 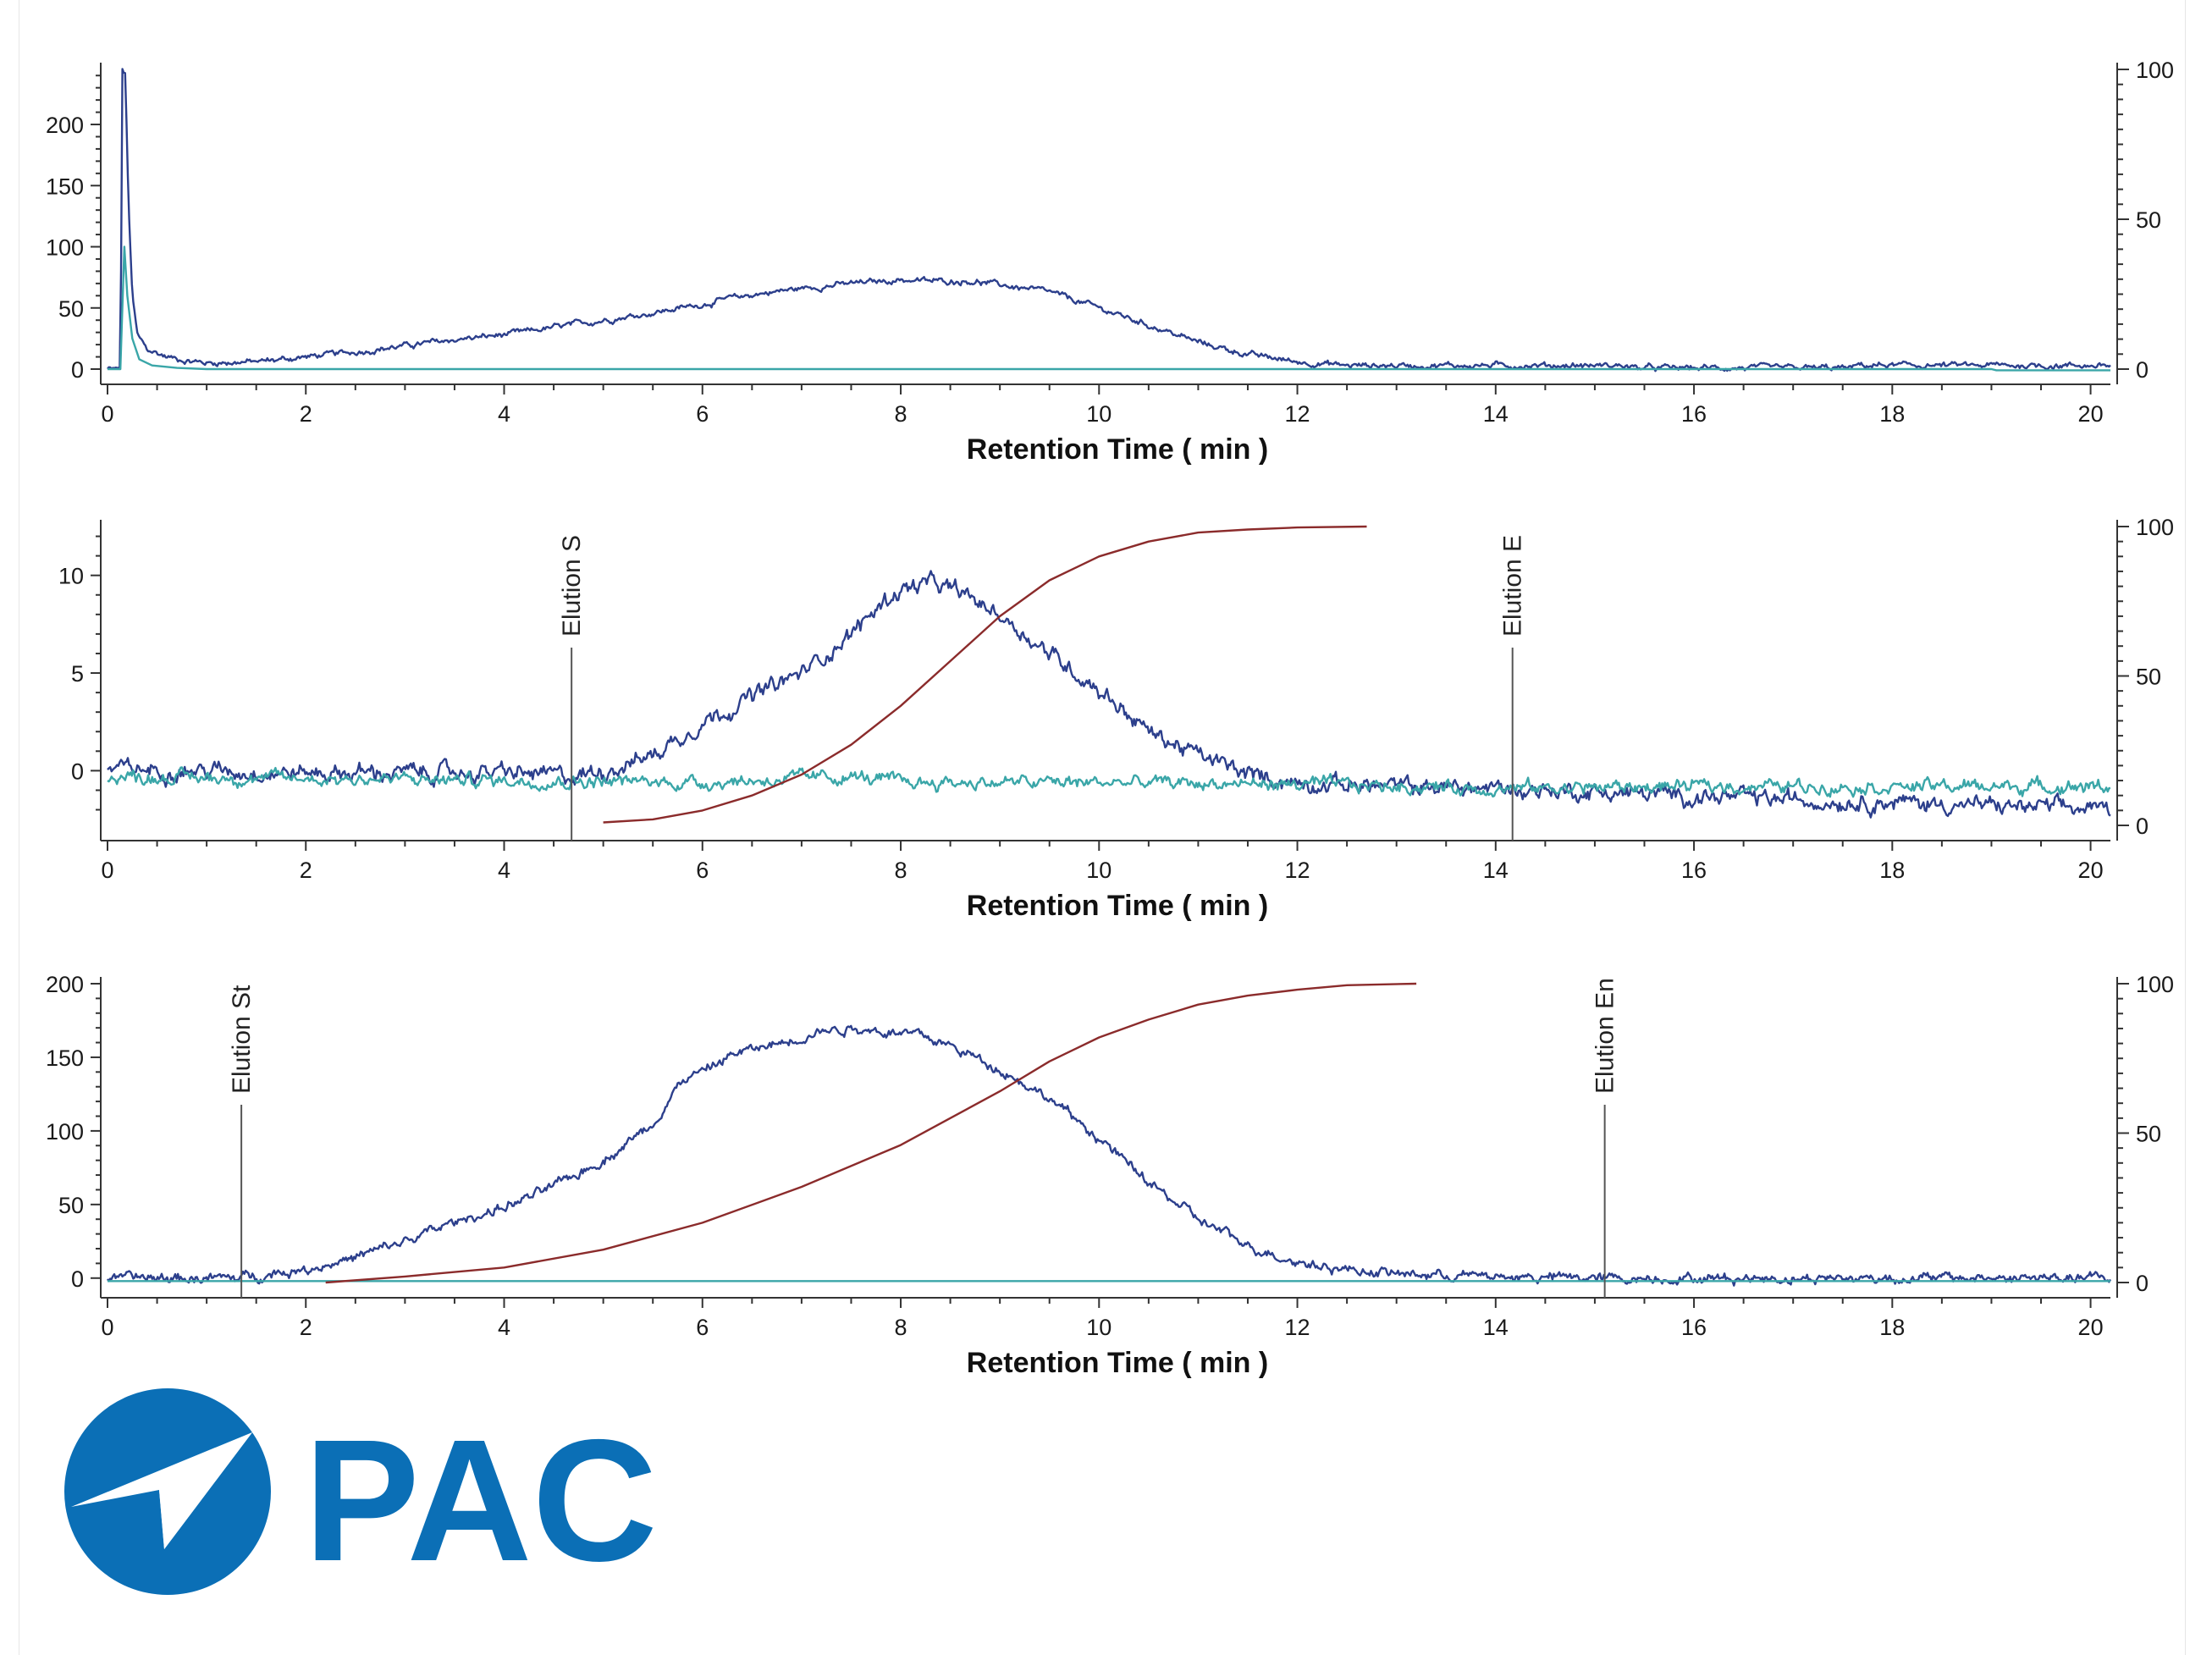 What do you see at coordinates (572, 586) in the screenshot?
I see `elution-marker-label: Elution S` at bounding box center [572, 586].